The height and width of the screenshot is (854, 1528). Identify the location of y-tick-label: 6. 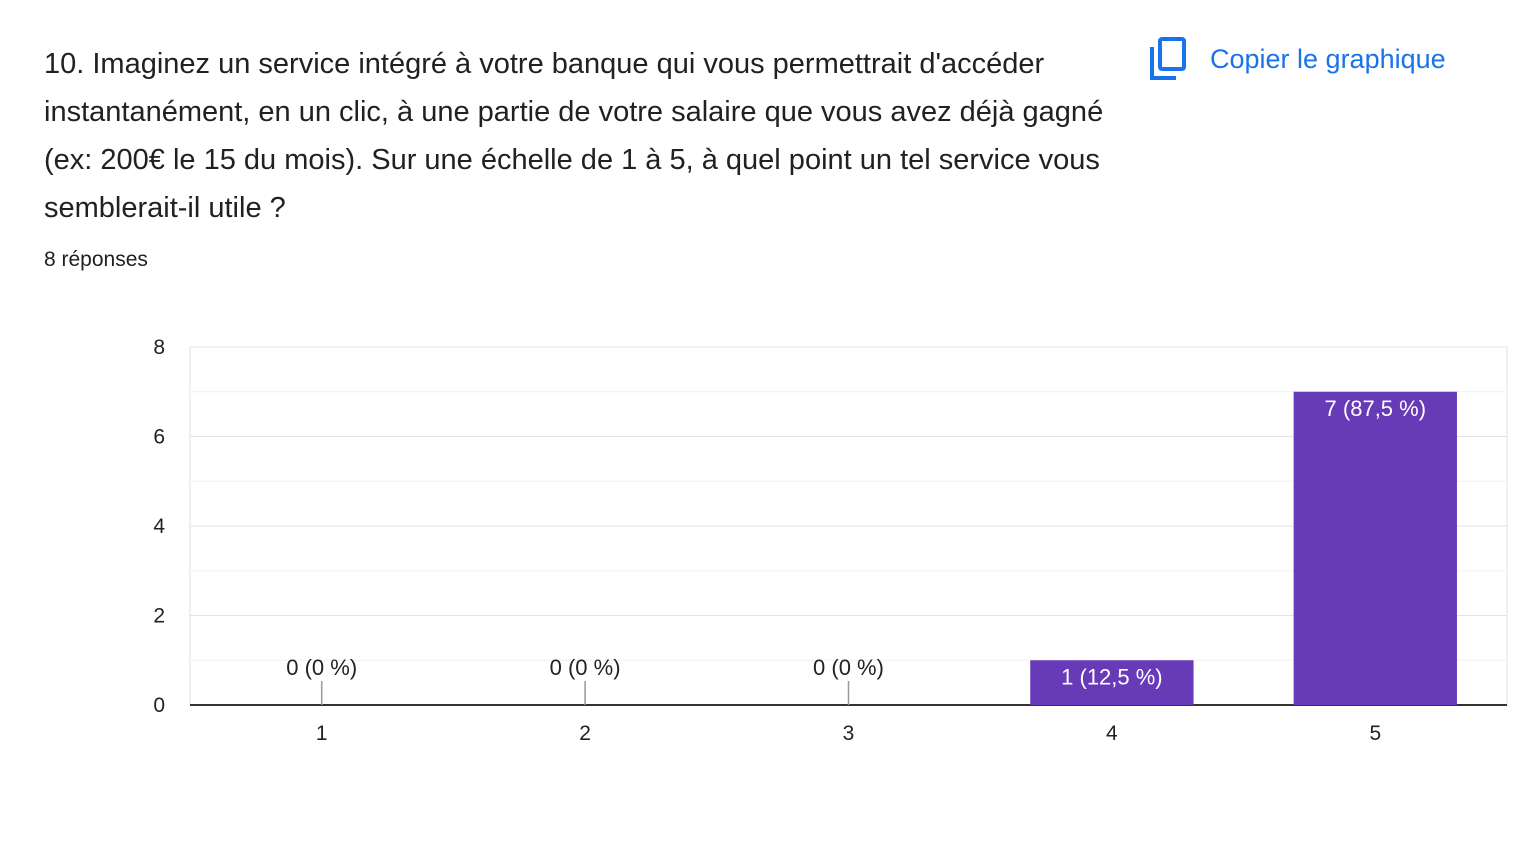
(159, 437).